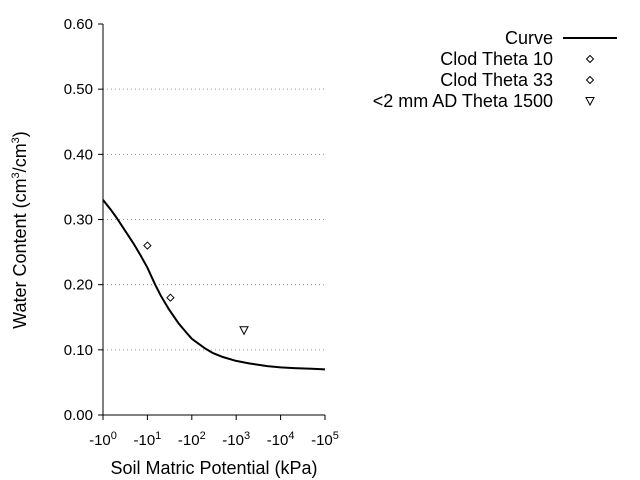  What do you see at coordinates (78, 89) in the screenshot?
I see `y-tick-label: 0.50` at bounding box center [78, 89].